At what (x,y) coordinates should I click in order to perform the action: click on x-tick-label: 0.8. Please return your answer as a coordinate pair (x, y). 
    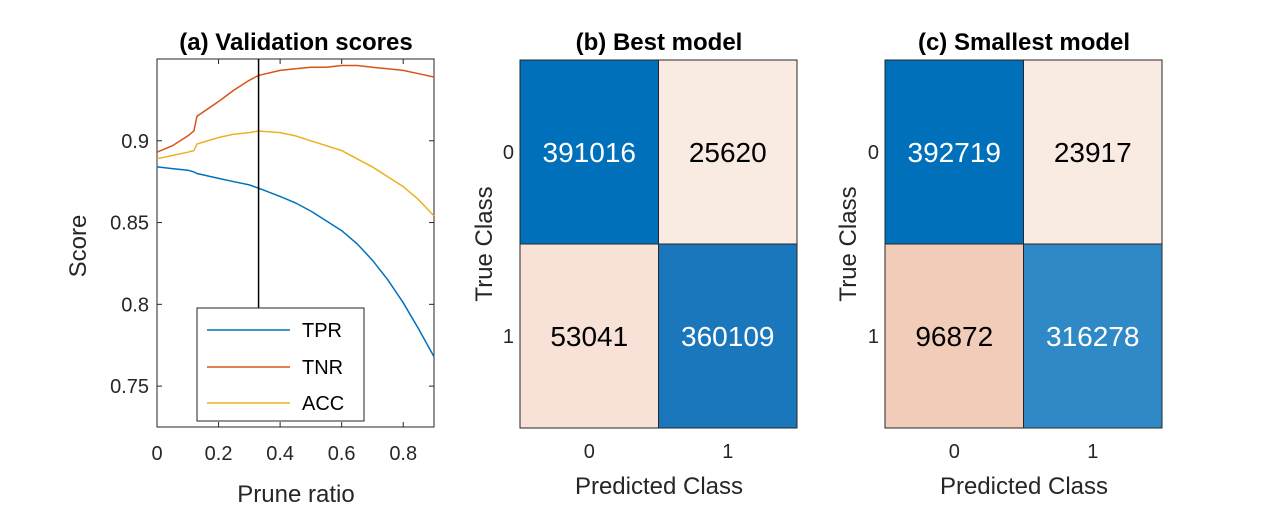
    Looking at the image, I should click on (403, 454).